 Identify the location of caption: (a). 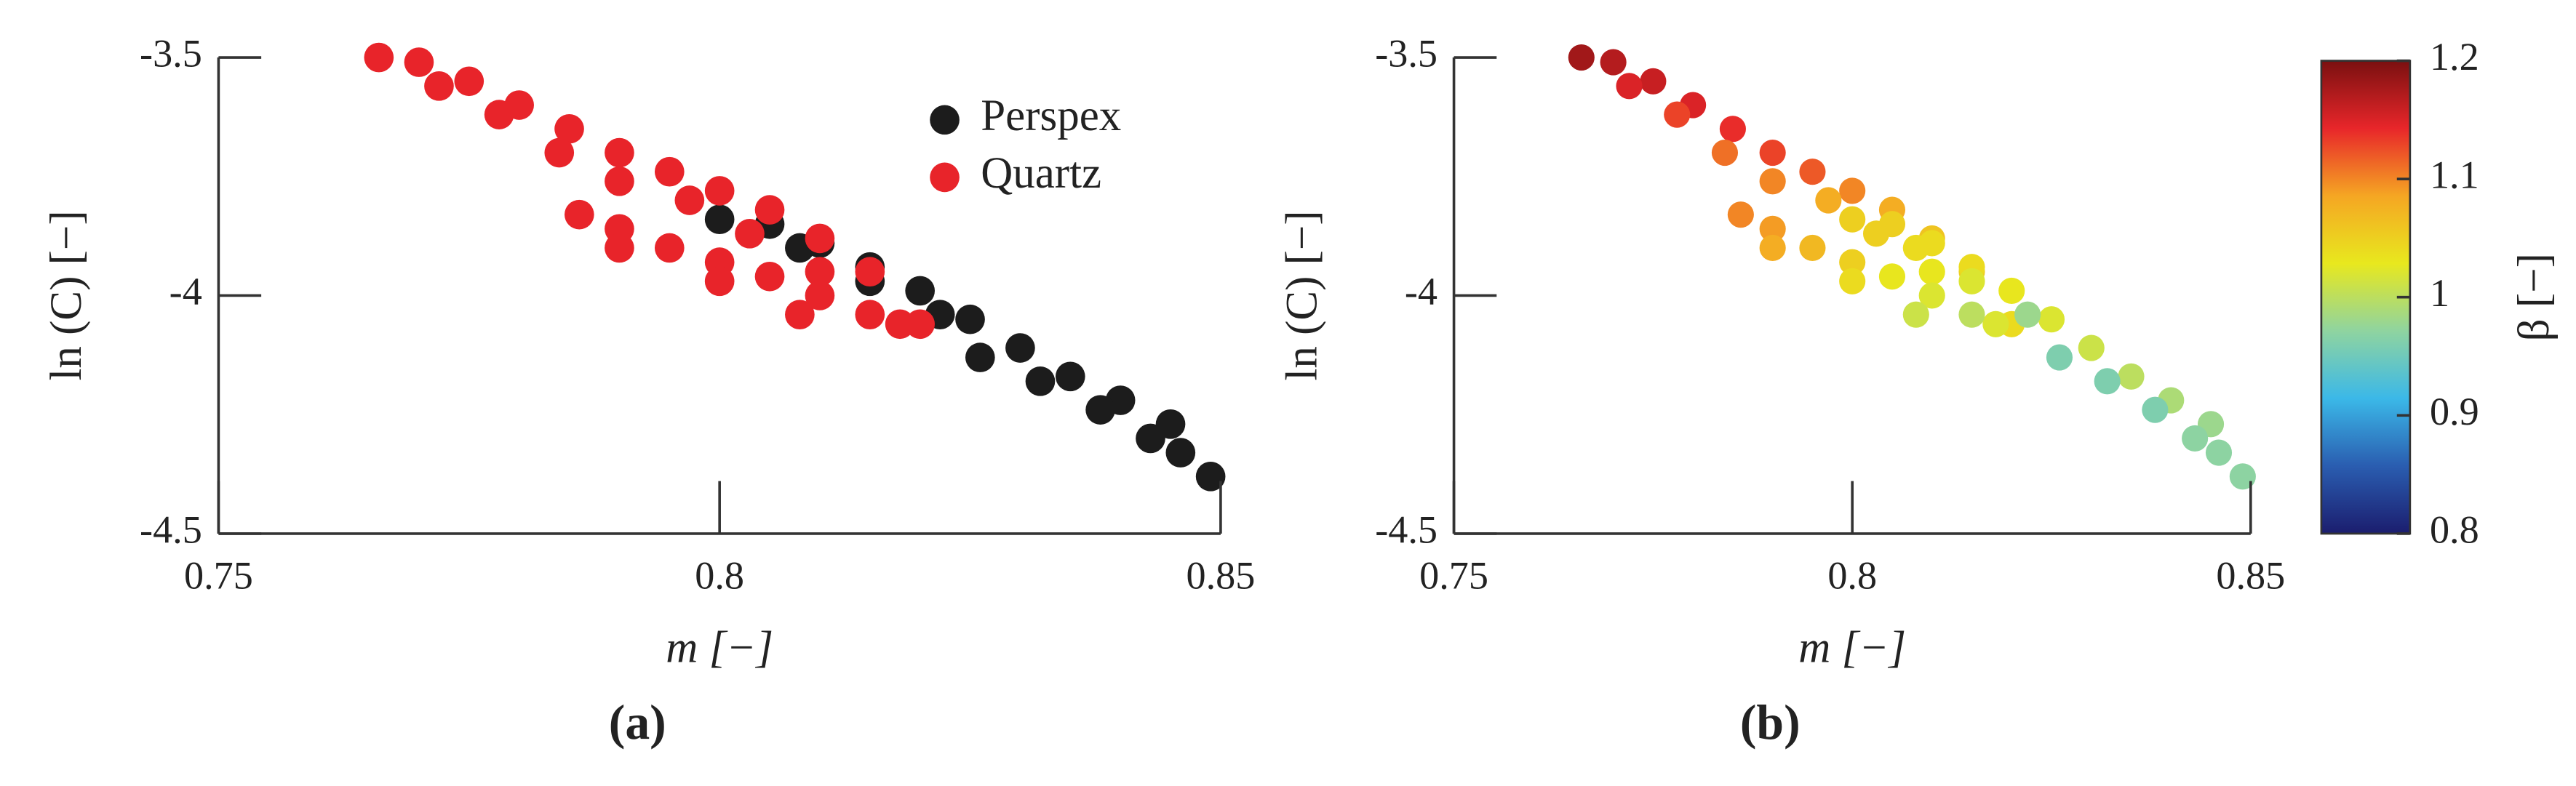
(637, 722).